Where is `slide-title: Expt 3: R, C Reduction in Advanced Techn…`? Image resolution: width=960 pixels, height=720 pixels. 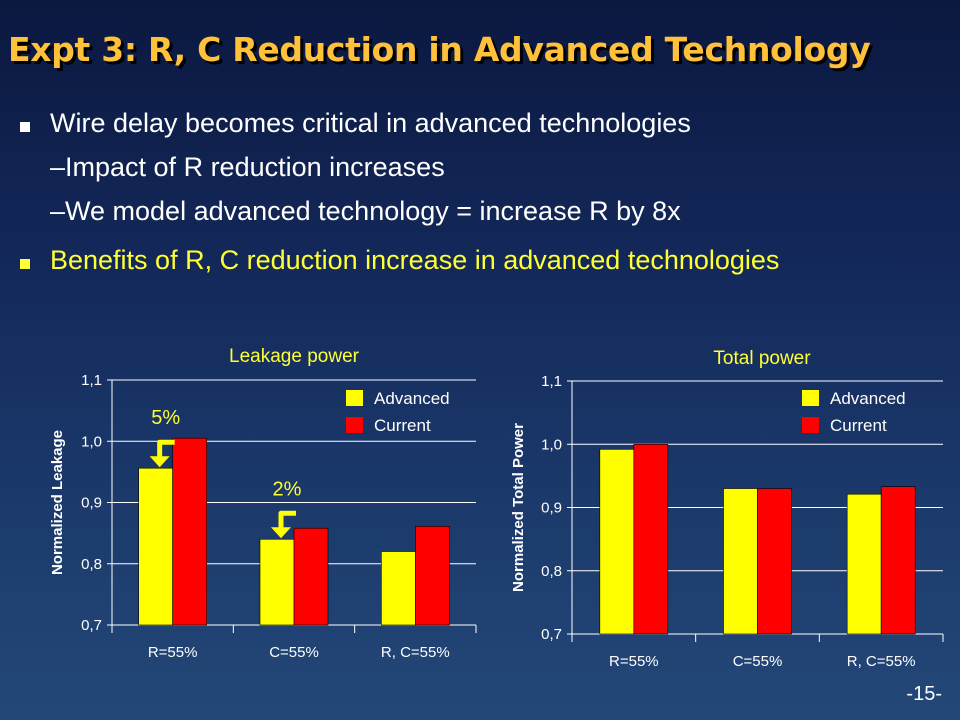 slide-title: Expt 3: R, C Reduction in Advanced Techn… is located at coordinates (439, 49).